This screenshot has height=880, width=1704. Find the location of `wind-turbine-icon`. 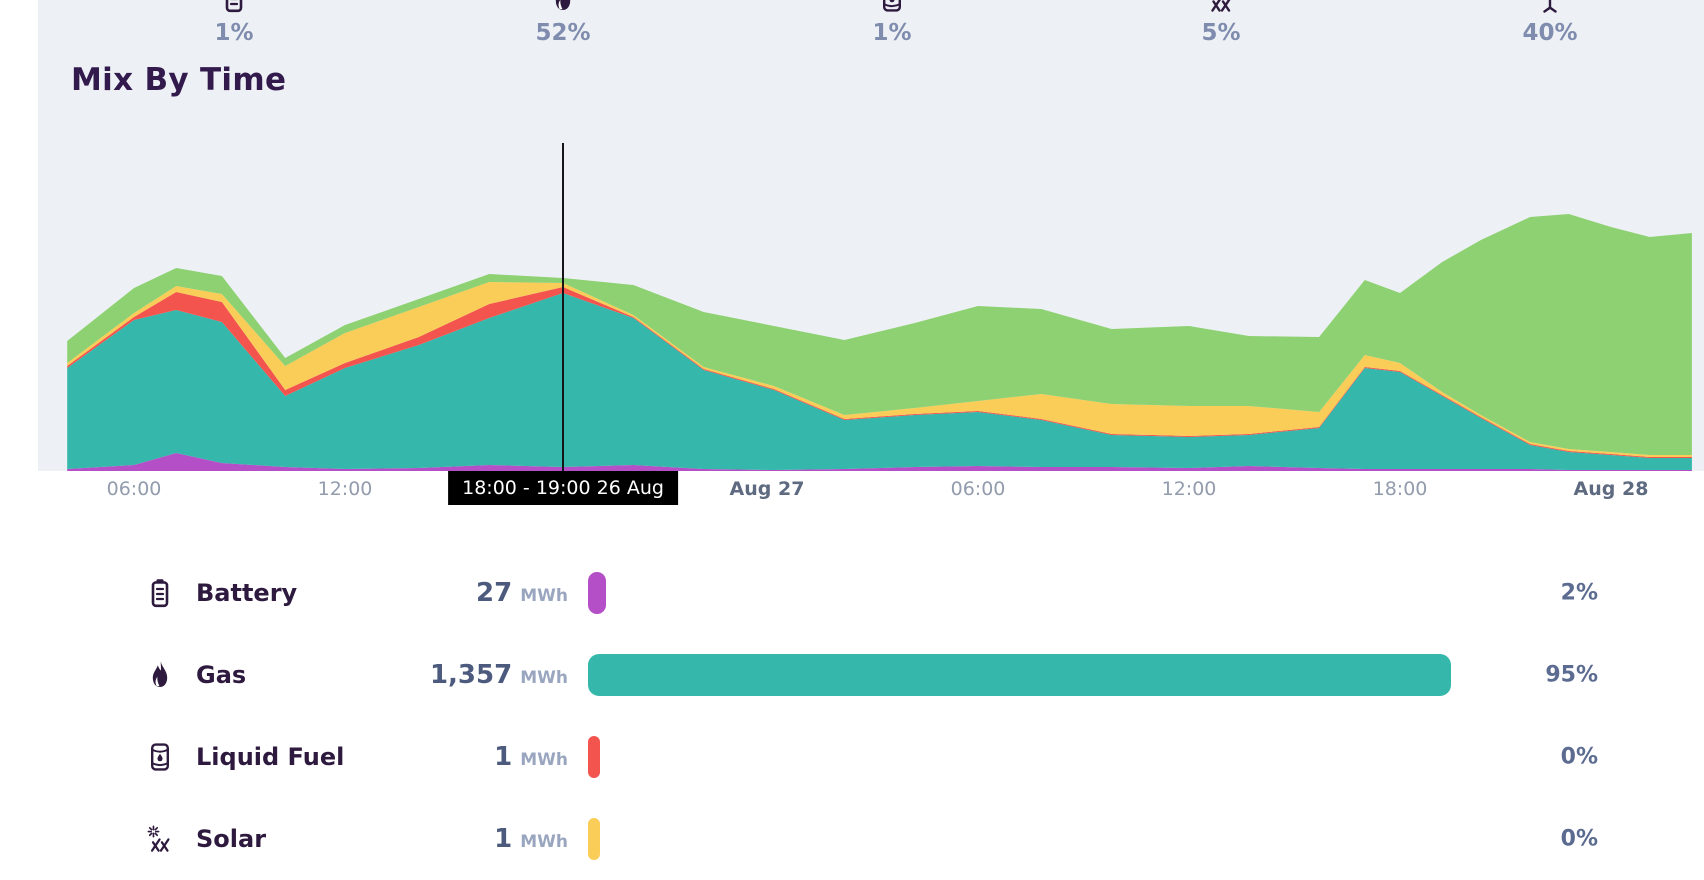

wind-turbine-icon is located at coordinates (1550, 6).